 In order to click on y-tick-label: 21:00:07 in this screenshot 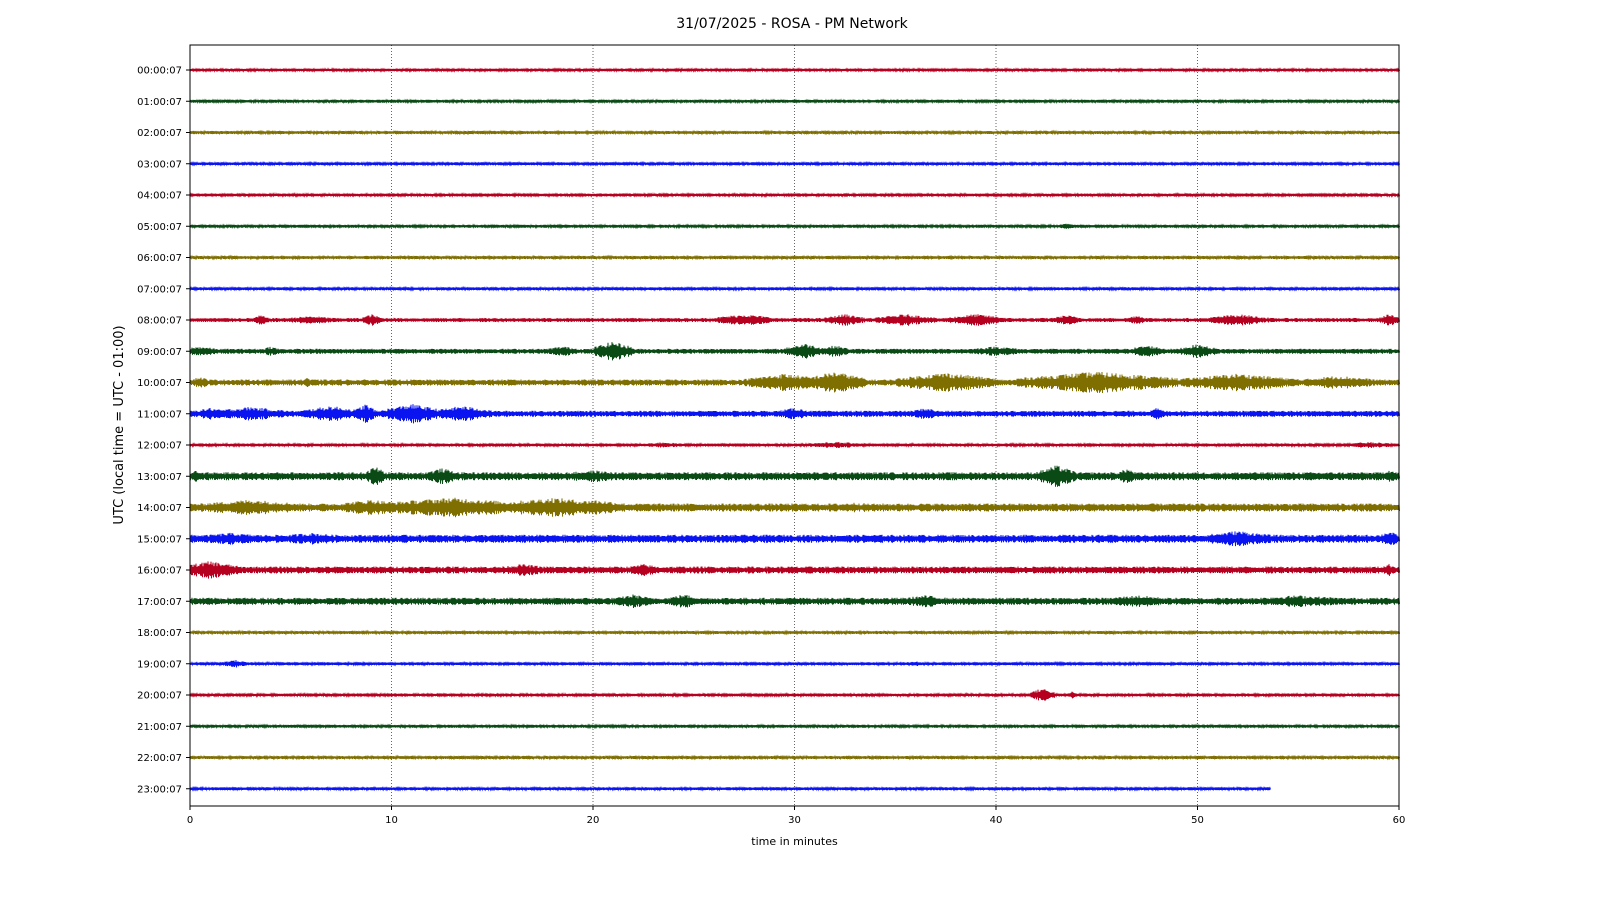, I will do `click(159, 727)`.